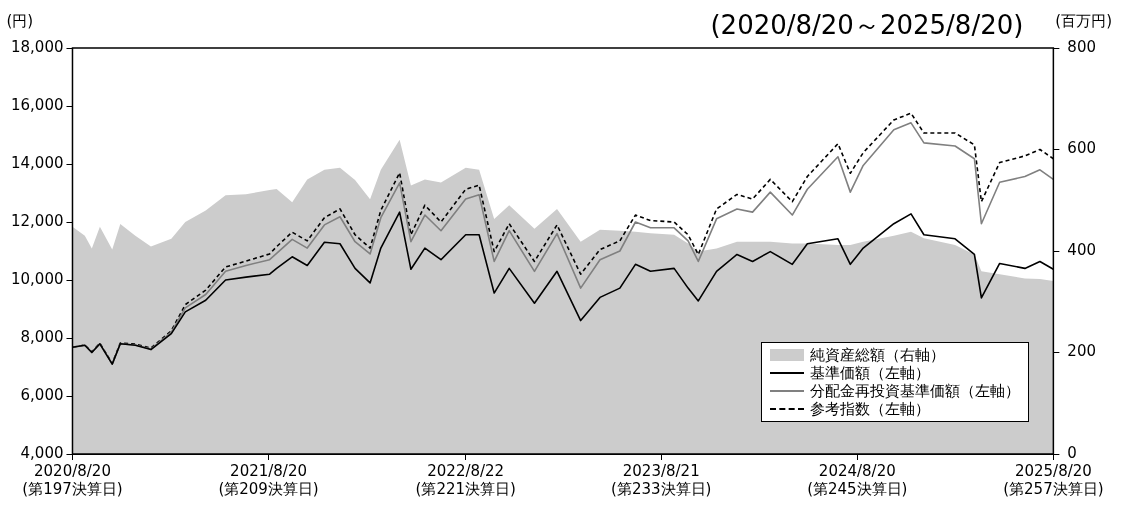  What do you see at coordinates (1053, 479) in the screenshot?
I see `x-tick-label: 2025/8/20 (第257決算日)` at bounding box center [1053, 479].